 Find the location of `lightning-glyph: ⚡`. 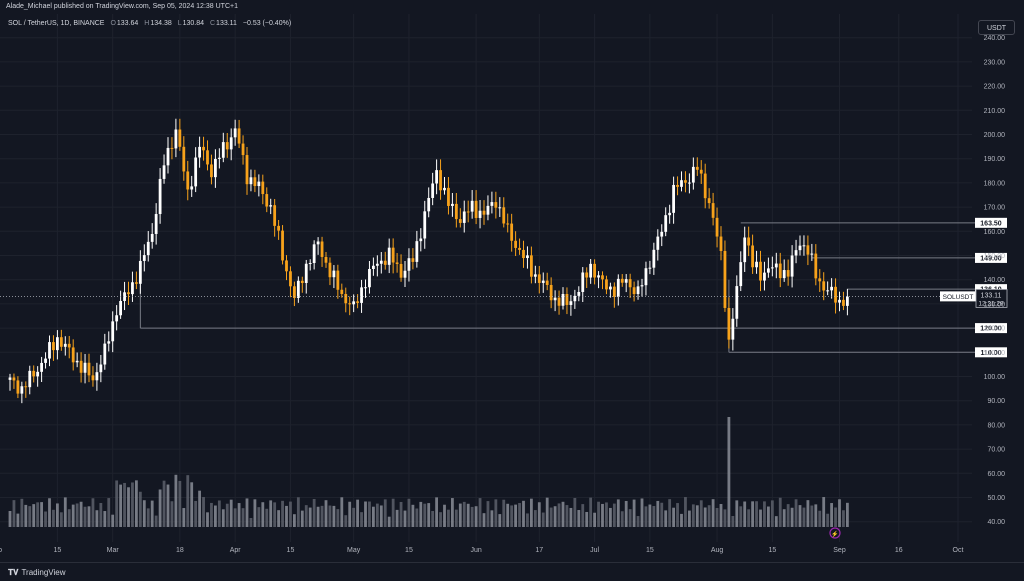

lightning-glyph: ⚡ is located at coordinates (834, 534).